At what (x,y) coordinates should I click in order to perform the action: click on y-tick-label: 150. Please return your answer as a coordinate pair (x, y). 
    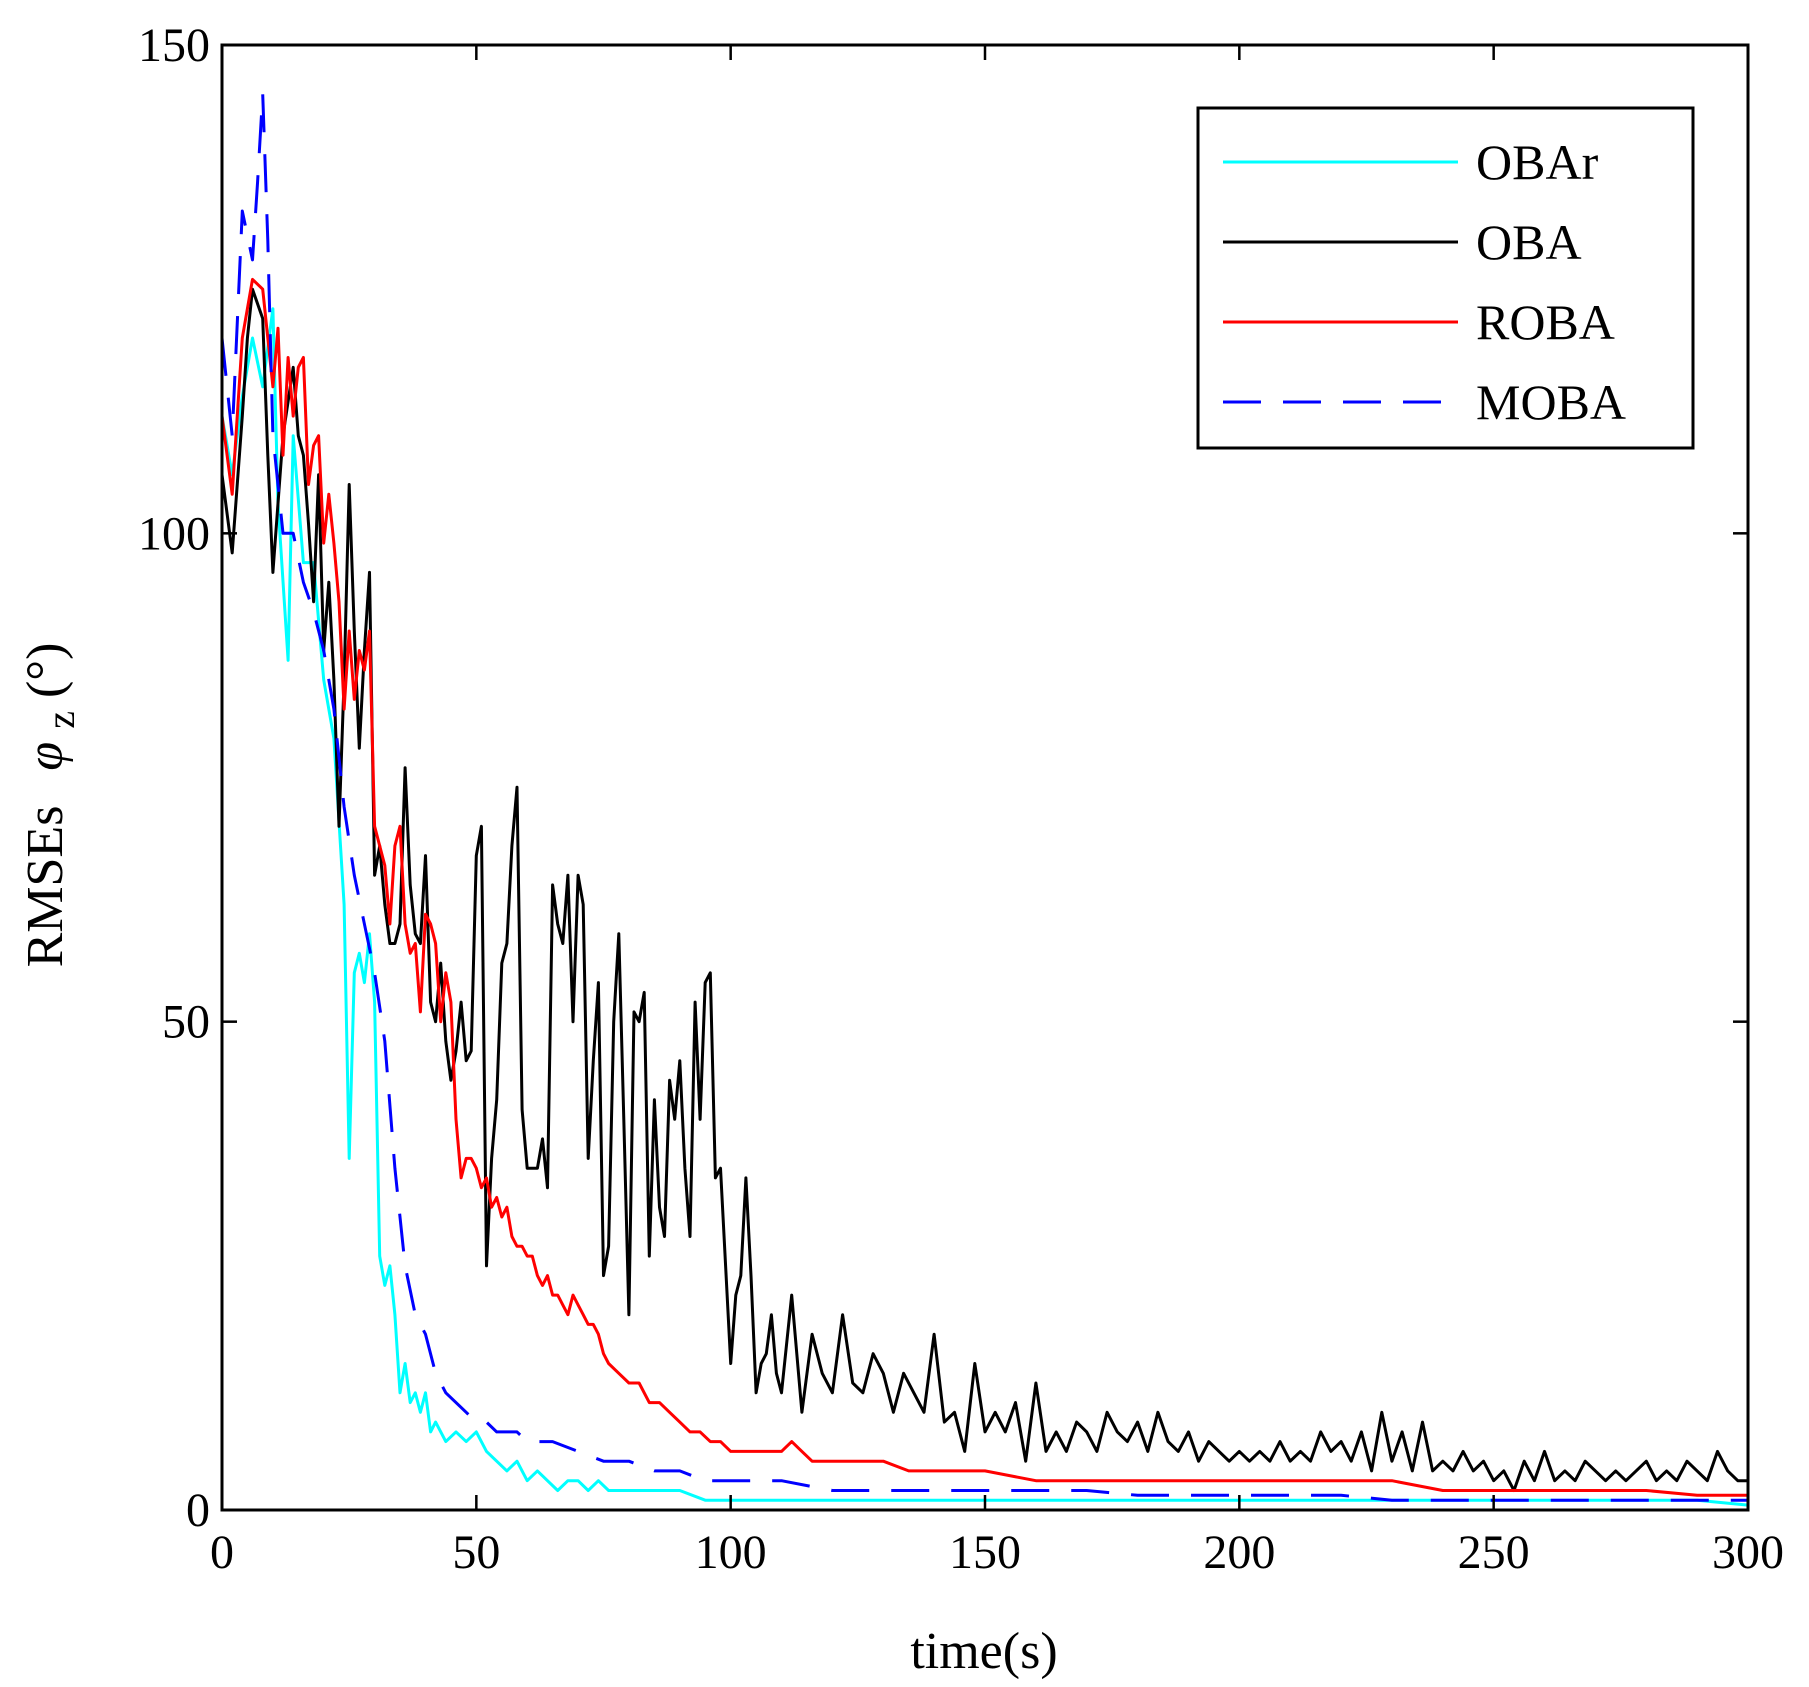
    Looking at the image, I should click on (174, 45).